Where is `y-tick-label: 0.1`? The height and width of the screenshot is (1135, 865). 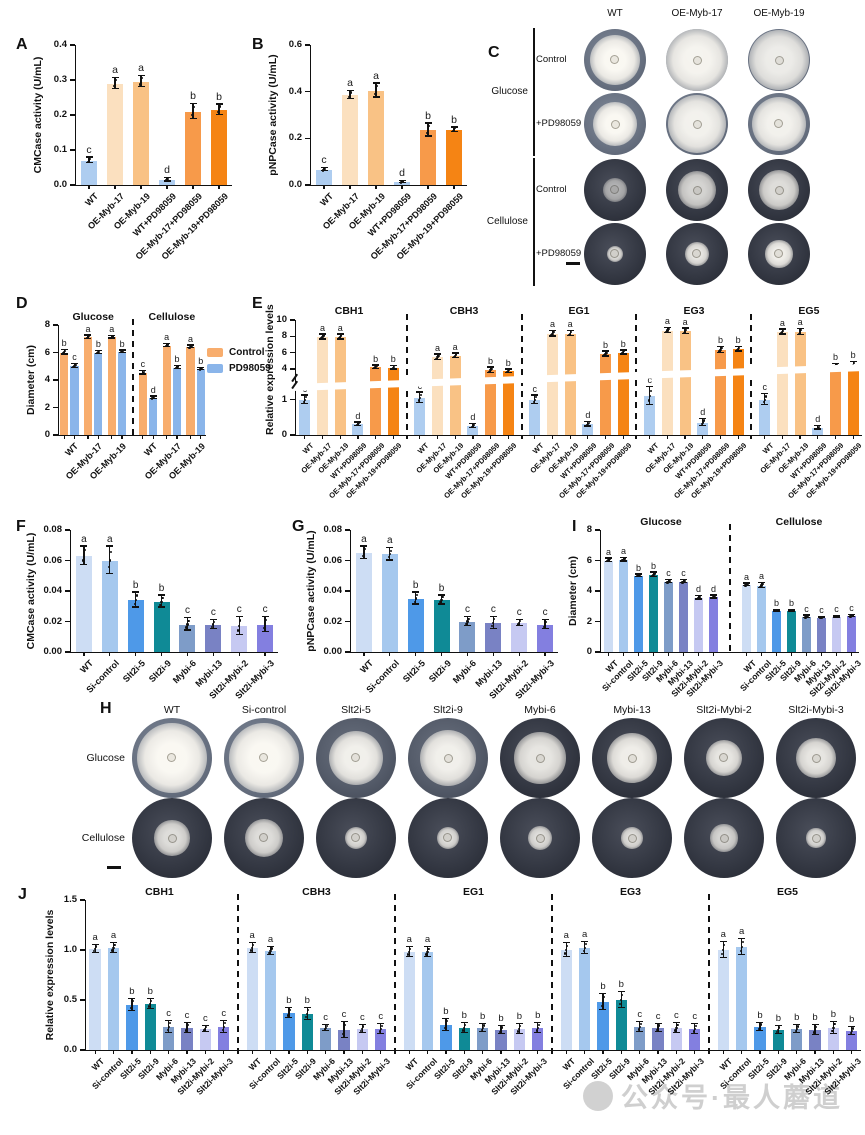 y-tick-label: 0.1 is located at coordinates (60, 149).